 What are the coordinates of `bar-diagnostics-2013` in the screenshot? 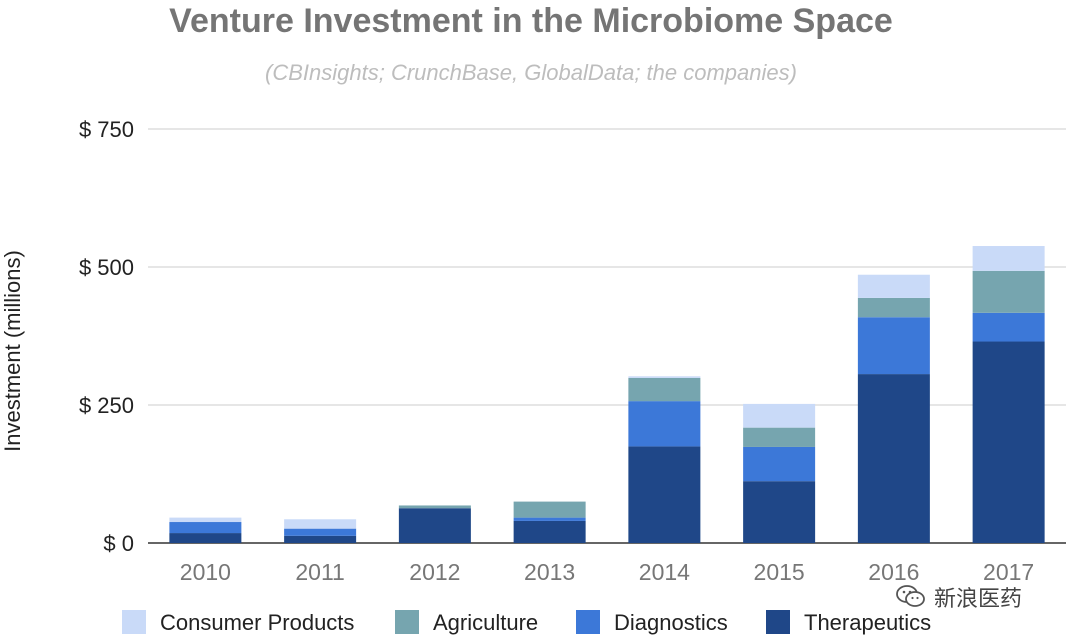 It's located at (549, 519).